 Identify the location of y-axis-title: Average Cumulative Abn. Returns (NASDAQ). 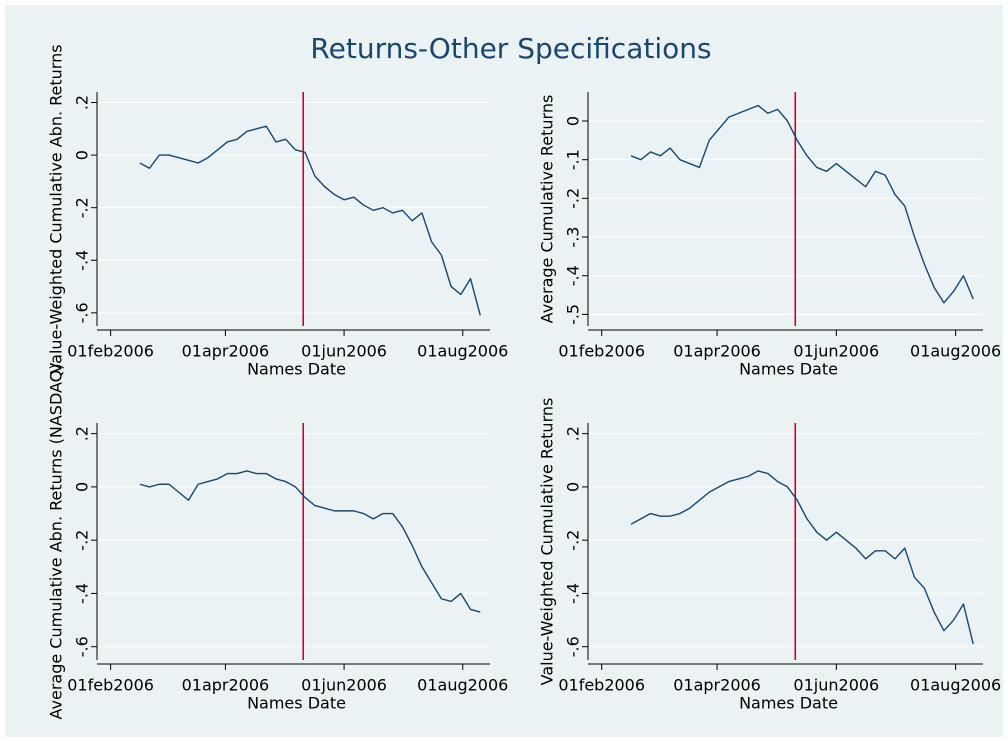
(56, 542).